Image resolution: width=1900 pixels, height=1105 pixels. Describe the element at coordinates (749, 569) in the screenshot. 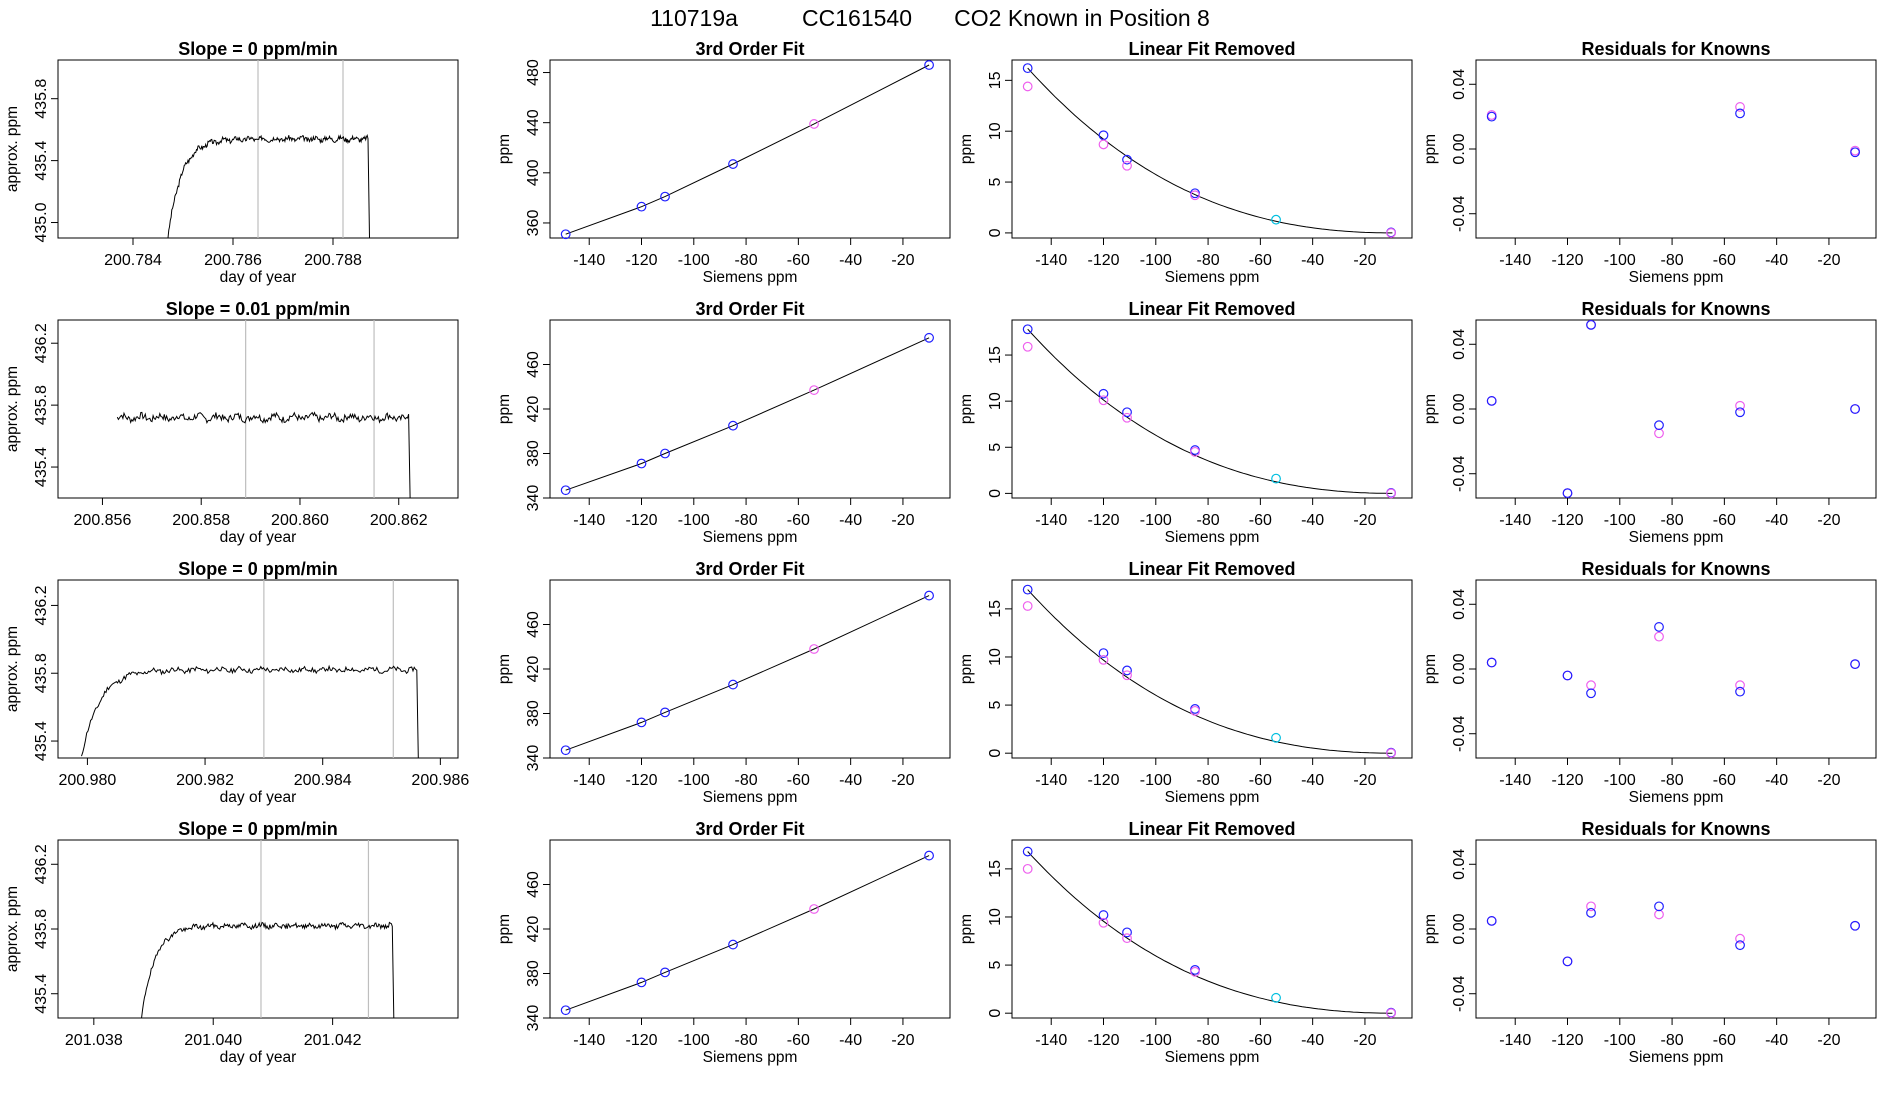

I see `panel-title: 3rd Order Fit` at that location.